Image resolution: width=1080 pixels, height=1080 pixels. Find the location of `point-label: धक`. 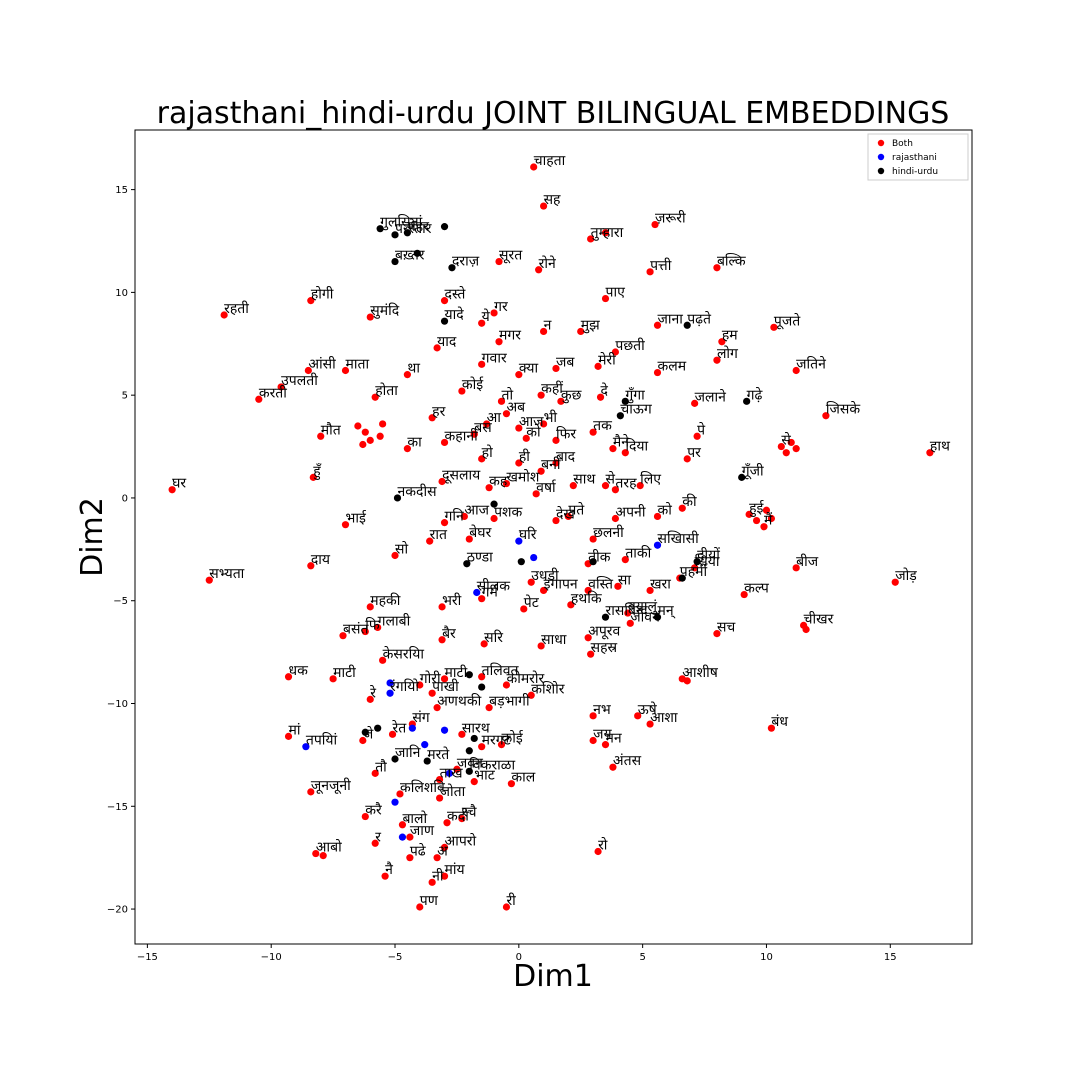

point-label: धक is located at coordinates (299, 671).